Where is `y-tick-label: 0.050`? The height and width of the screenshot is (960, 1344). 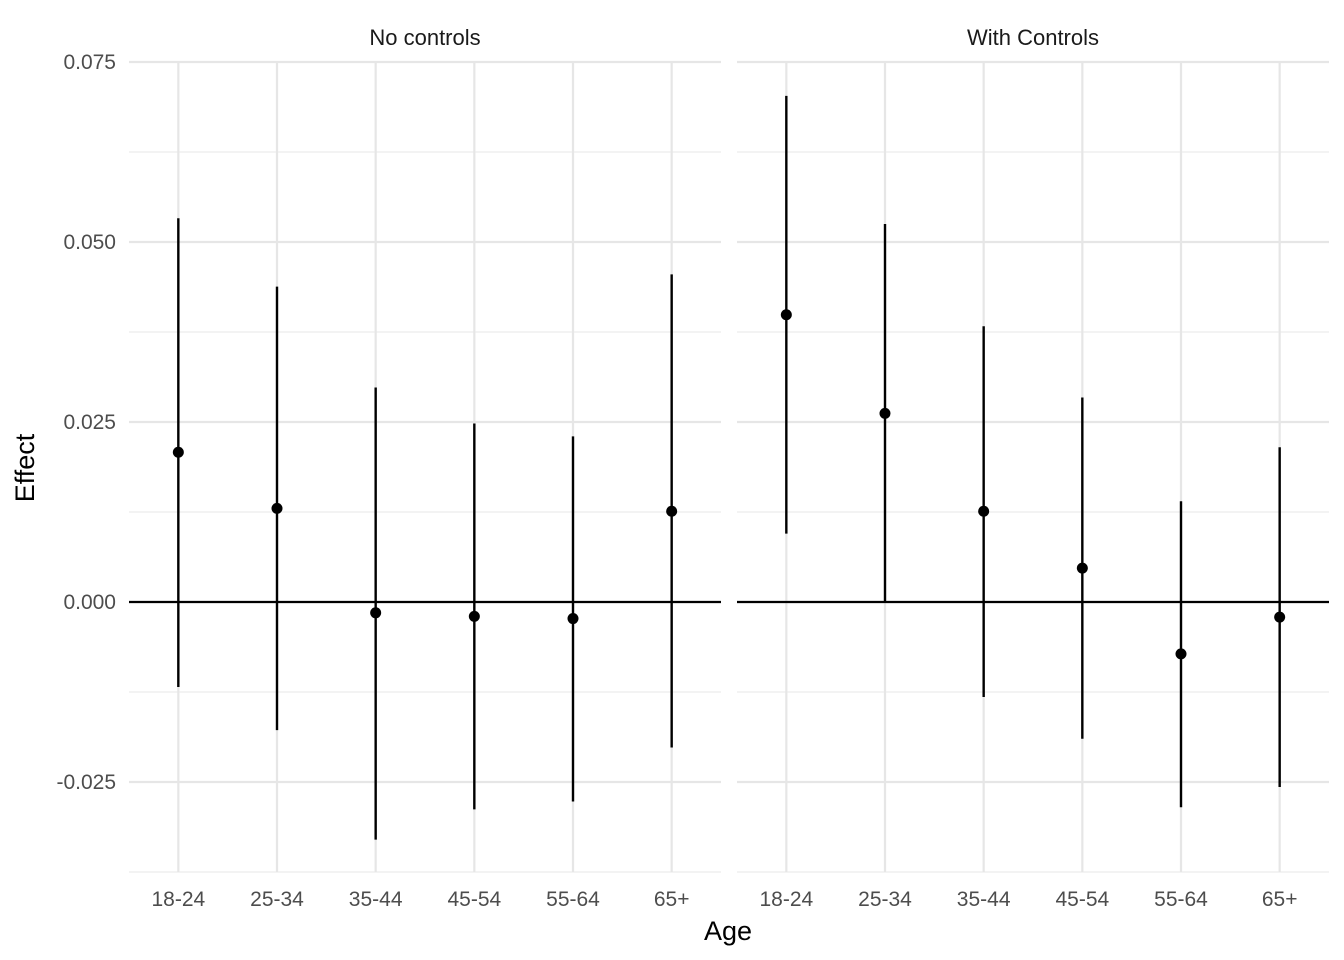
y-tick-label: 0.050 is located at coordinates (89, 242).